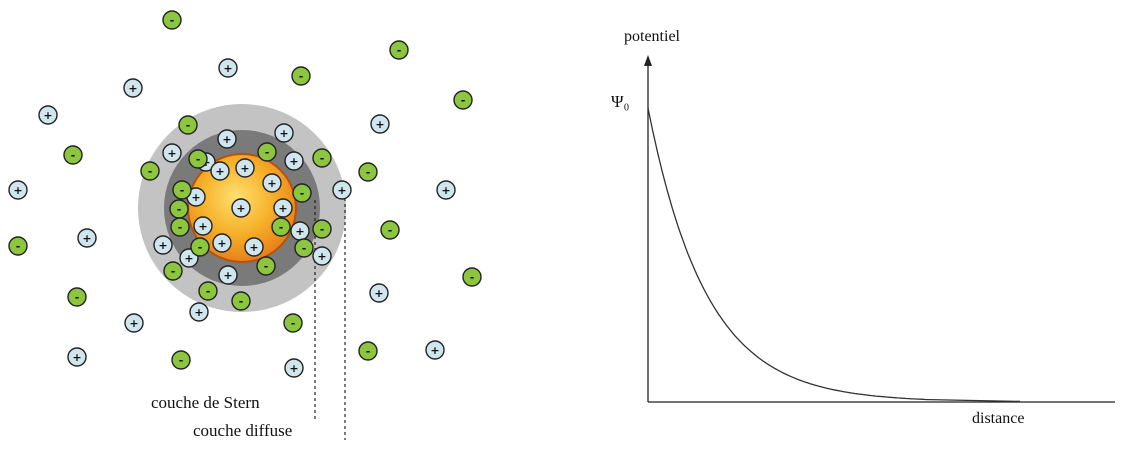 The width and height of the screenshot is (1130, 450). Describe the element at coordinates (620, 101) in the screenshot. I see `psi0-label: Ψ₀` at that location.